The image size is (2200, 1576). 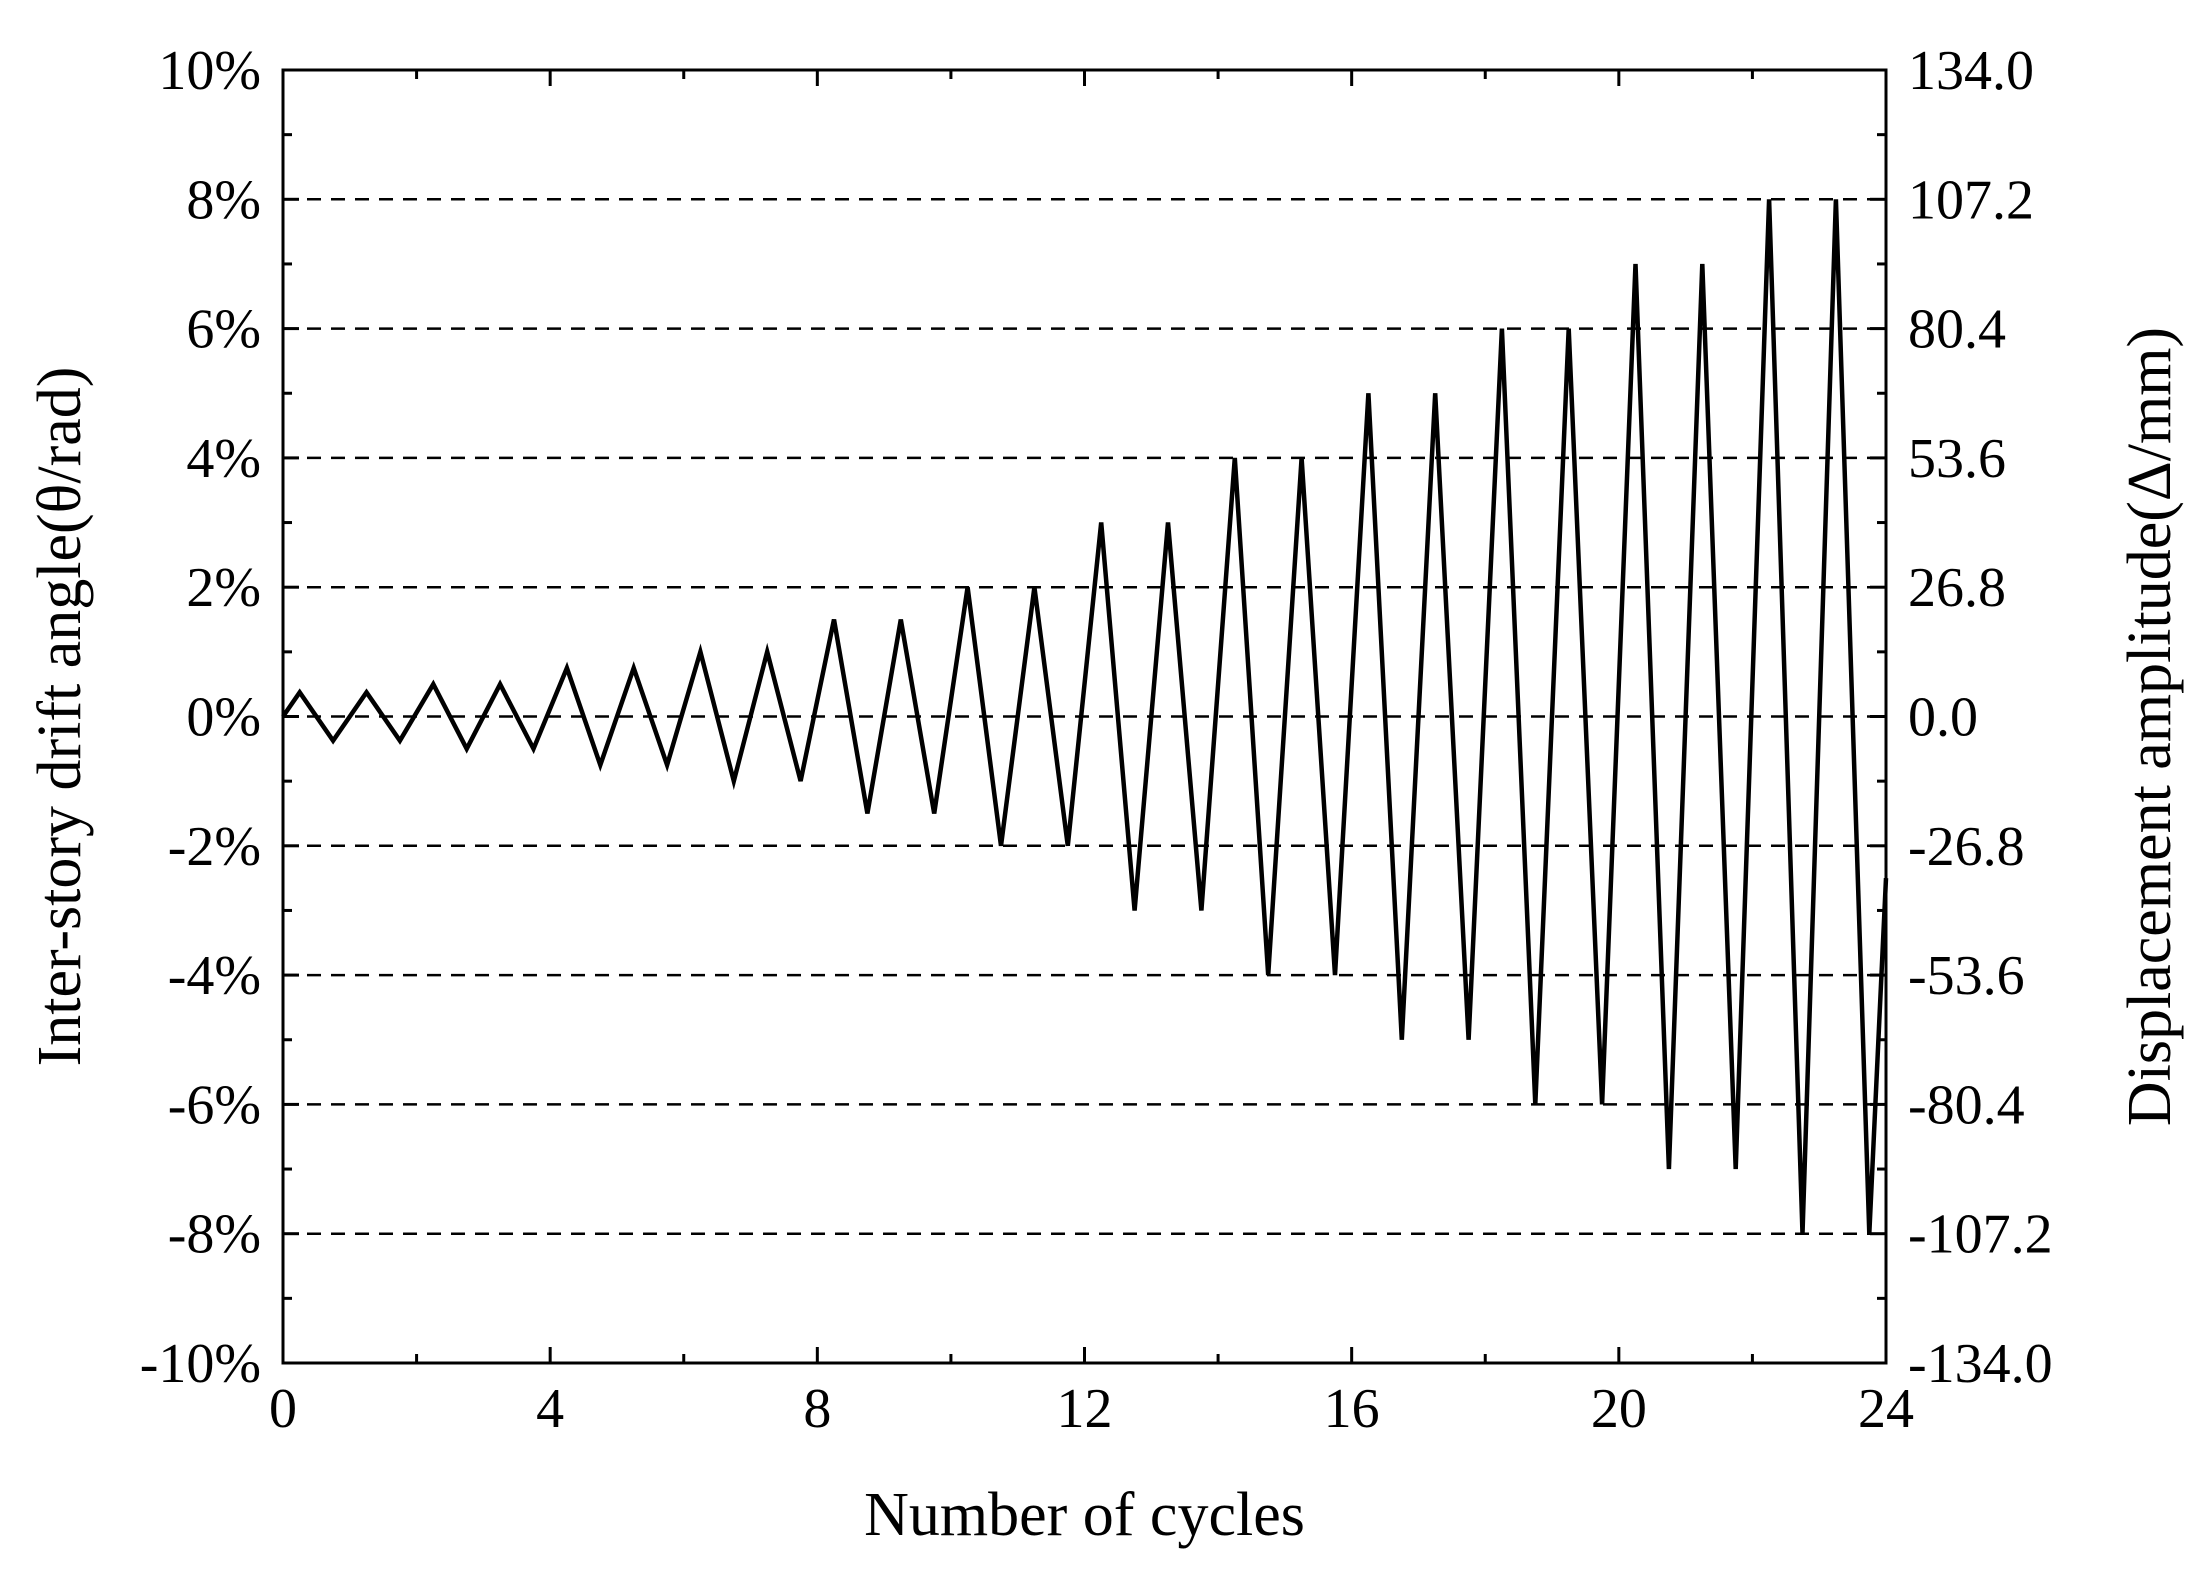 I want to click on y-tick-label-right: 0.0, so click(x=1943, y=718).